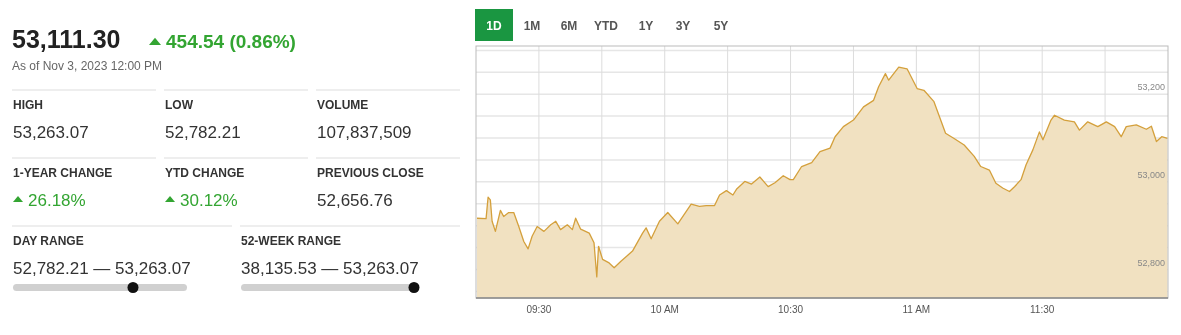  Describe the element at coordinates (87, 66) in the screenshot. I see `text: As of Nov 3, 2023 12:00 PM` at that location.